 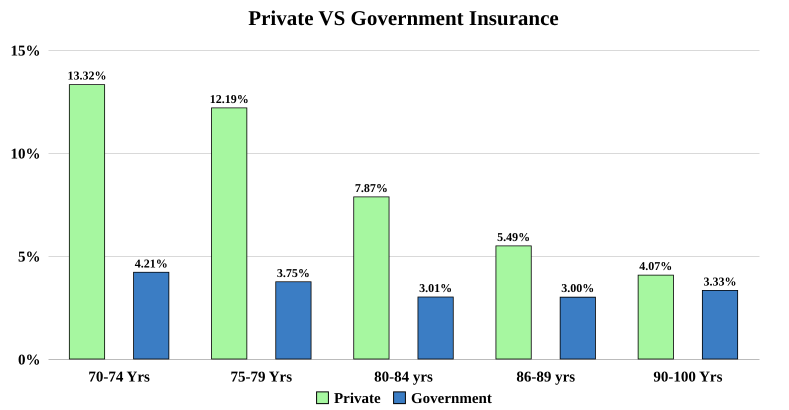 What do you see at coordinates (229, 99) in the screenshot?
I see `data-label: 12.19%` at bounding box center [229, 99].